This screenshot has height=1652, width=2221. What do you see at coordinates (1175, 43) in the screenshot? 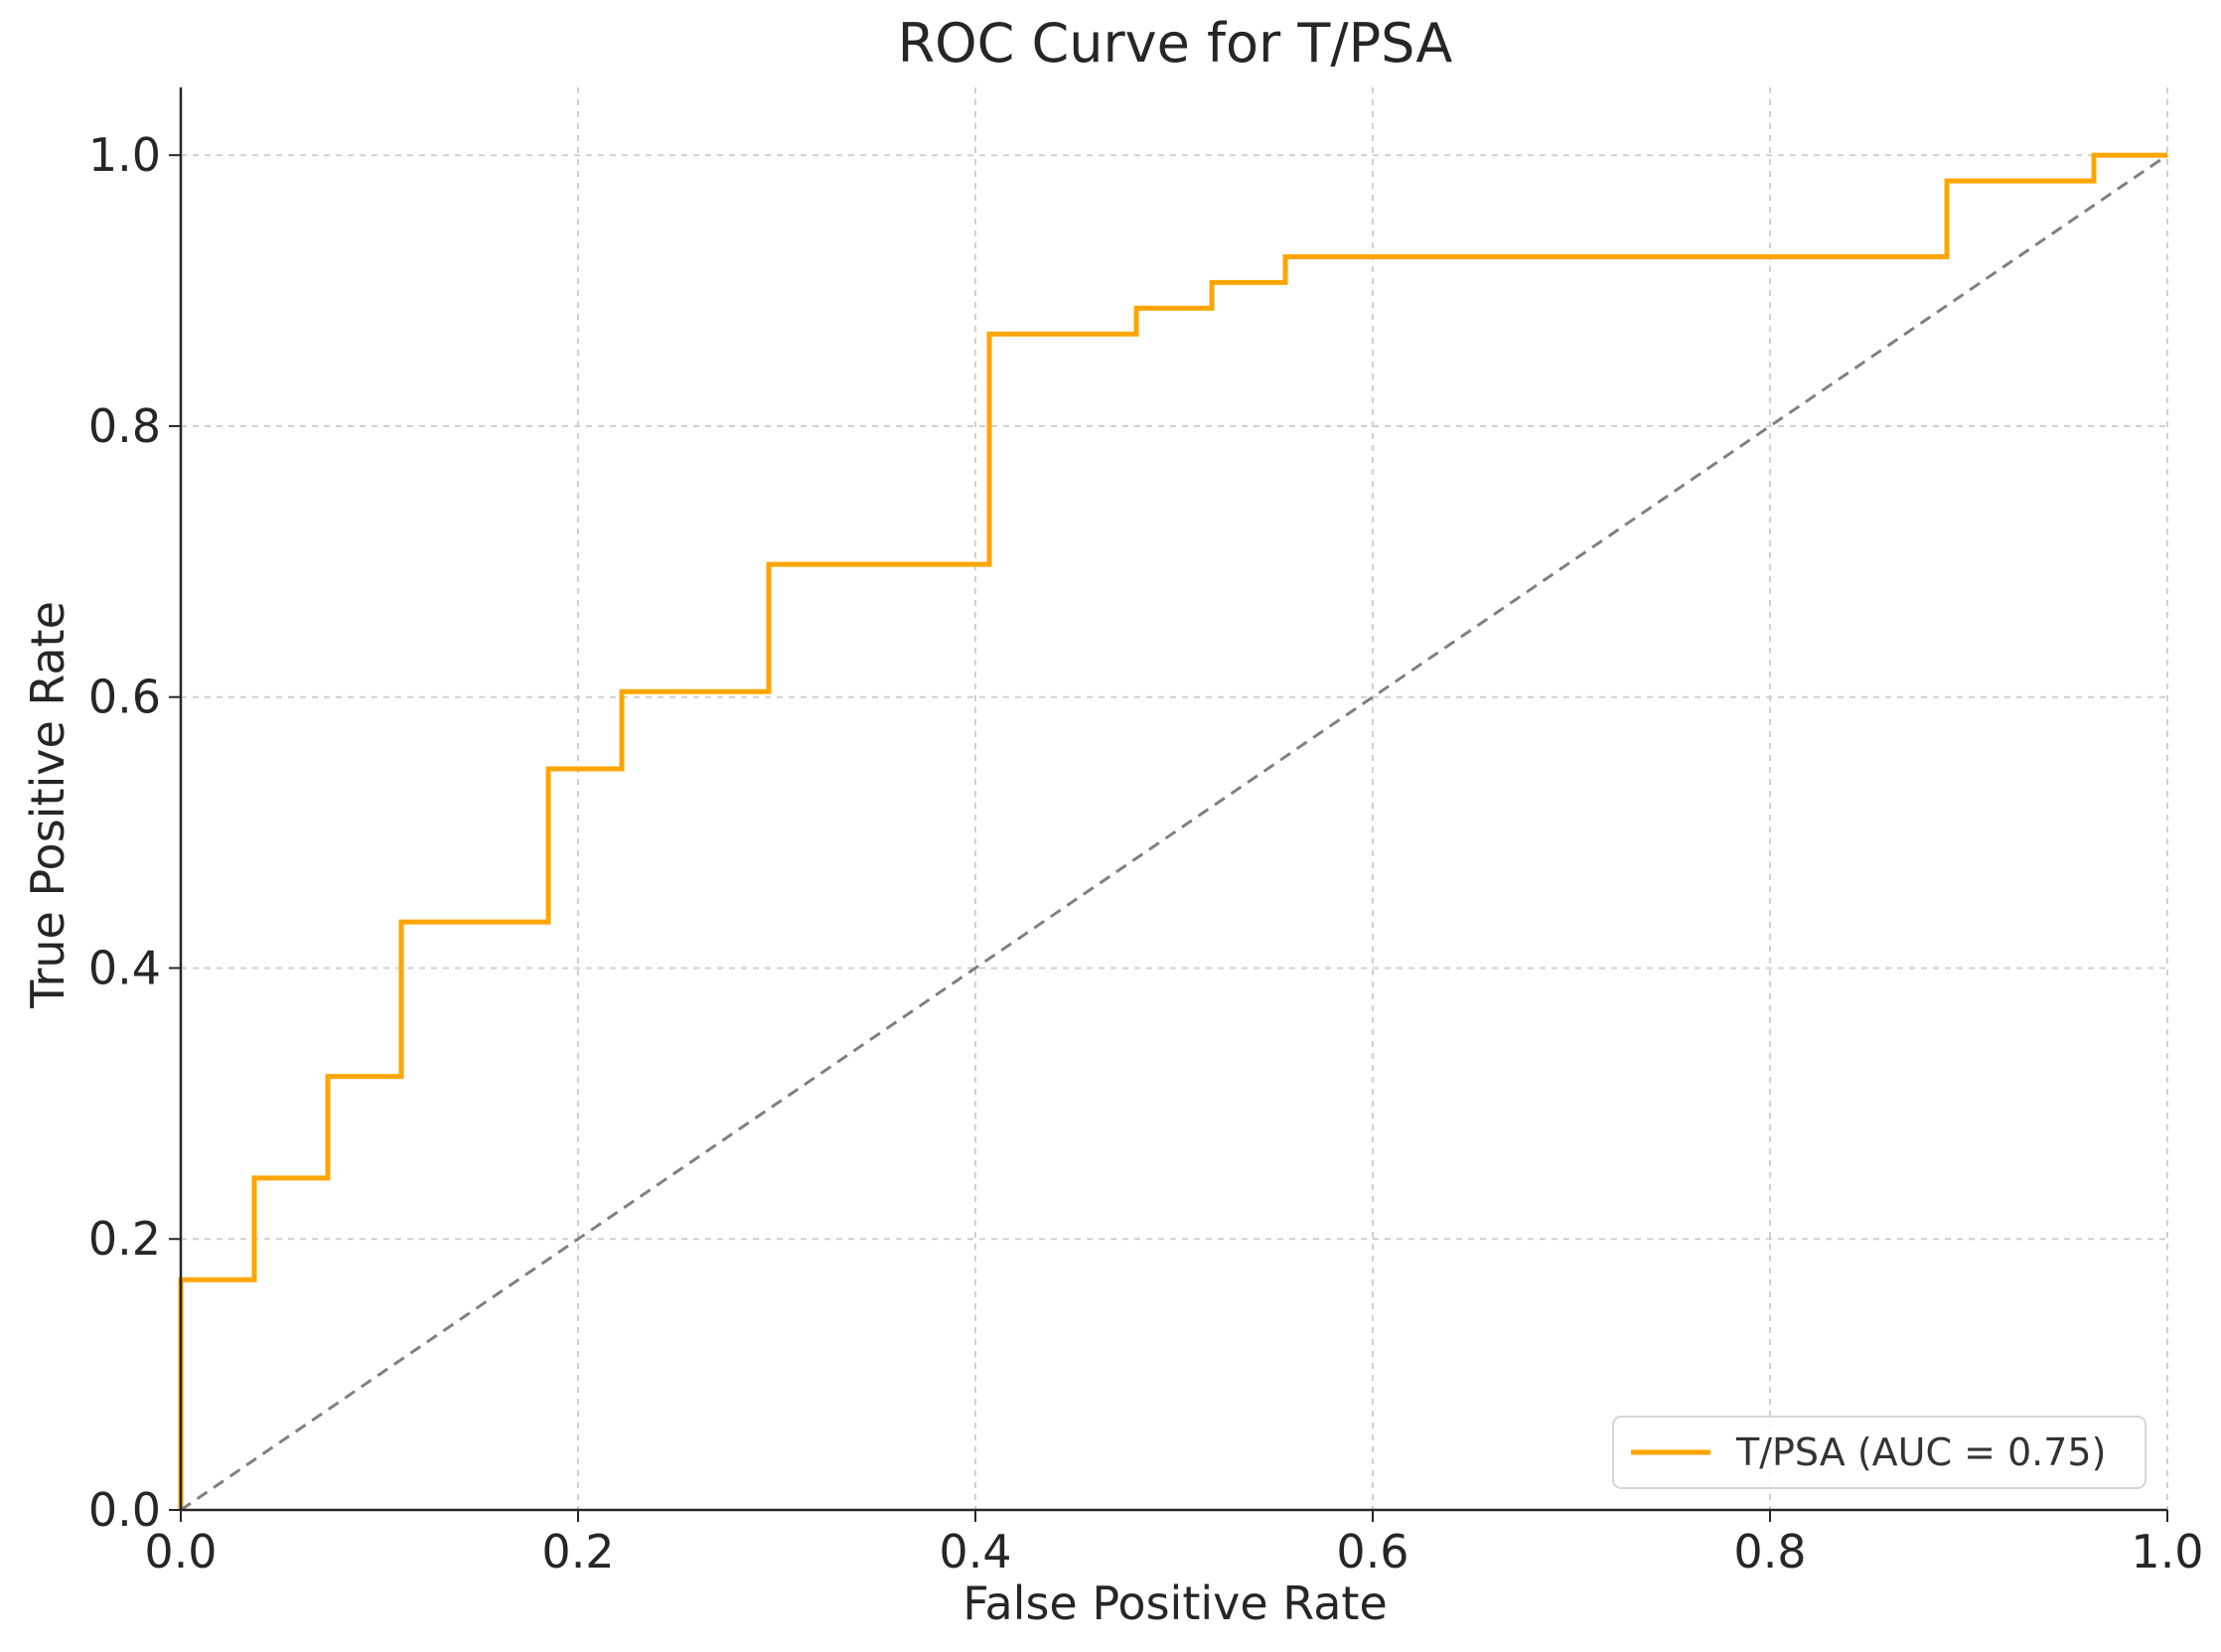
I see `chart-title: ROC Curve for T/PSA` at bounding box center [1175, 43].